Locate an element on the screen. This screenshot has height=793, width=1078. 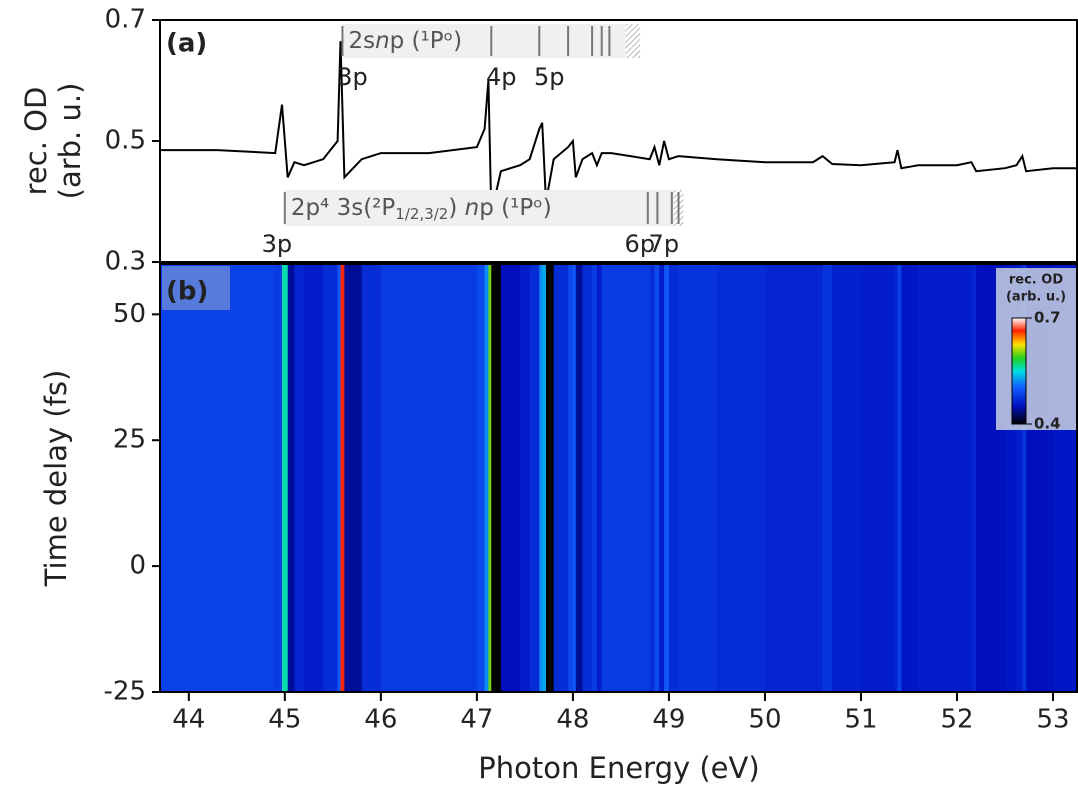
colorbar-title: rec. OD is located at coordinates (1036, 280).